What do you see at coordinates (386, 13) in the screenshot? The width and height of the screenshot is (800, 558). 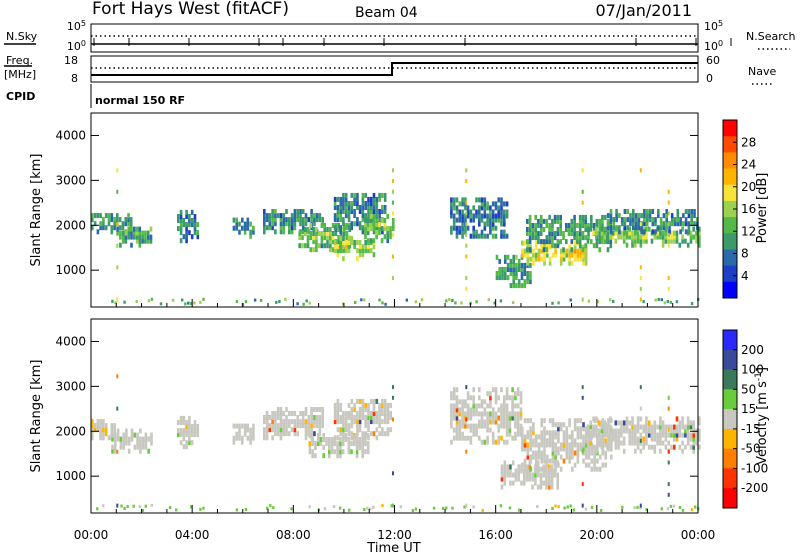 I see `beam-label: Beam 04` at bounding box center [386, 13].